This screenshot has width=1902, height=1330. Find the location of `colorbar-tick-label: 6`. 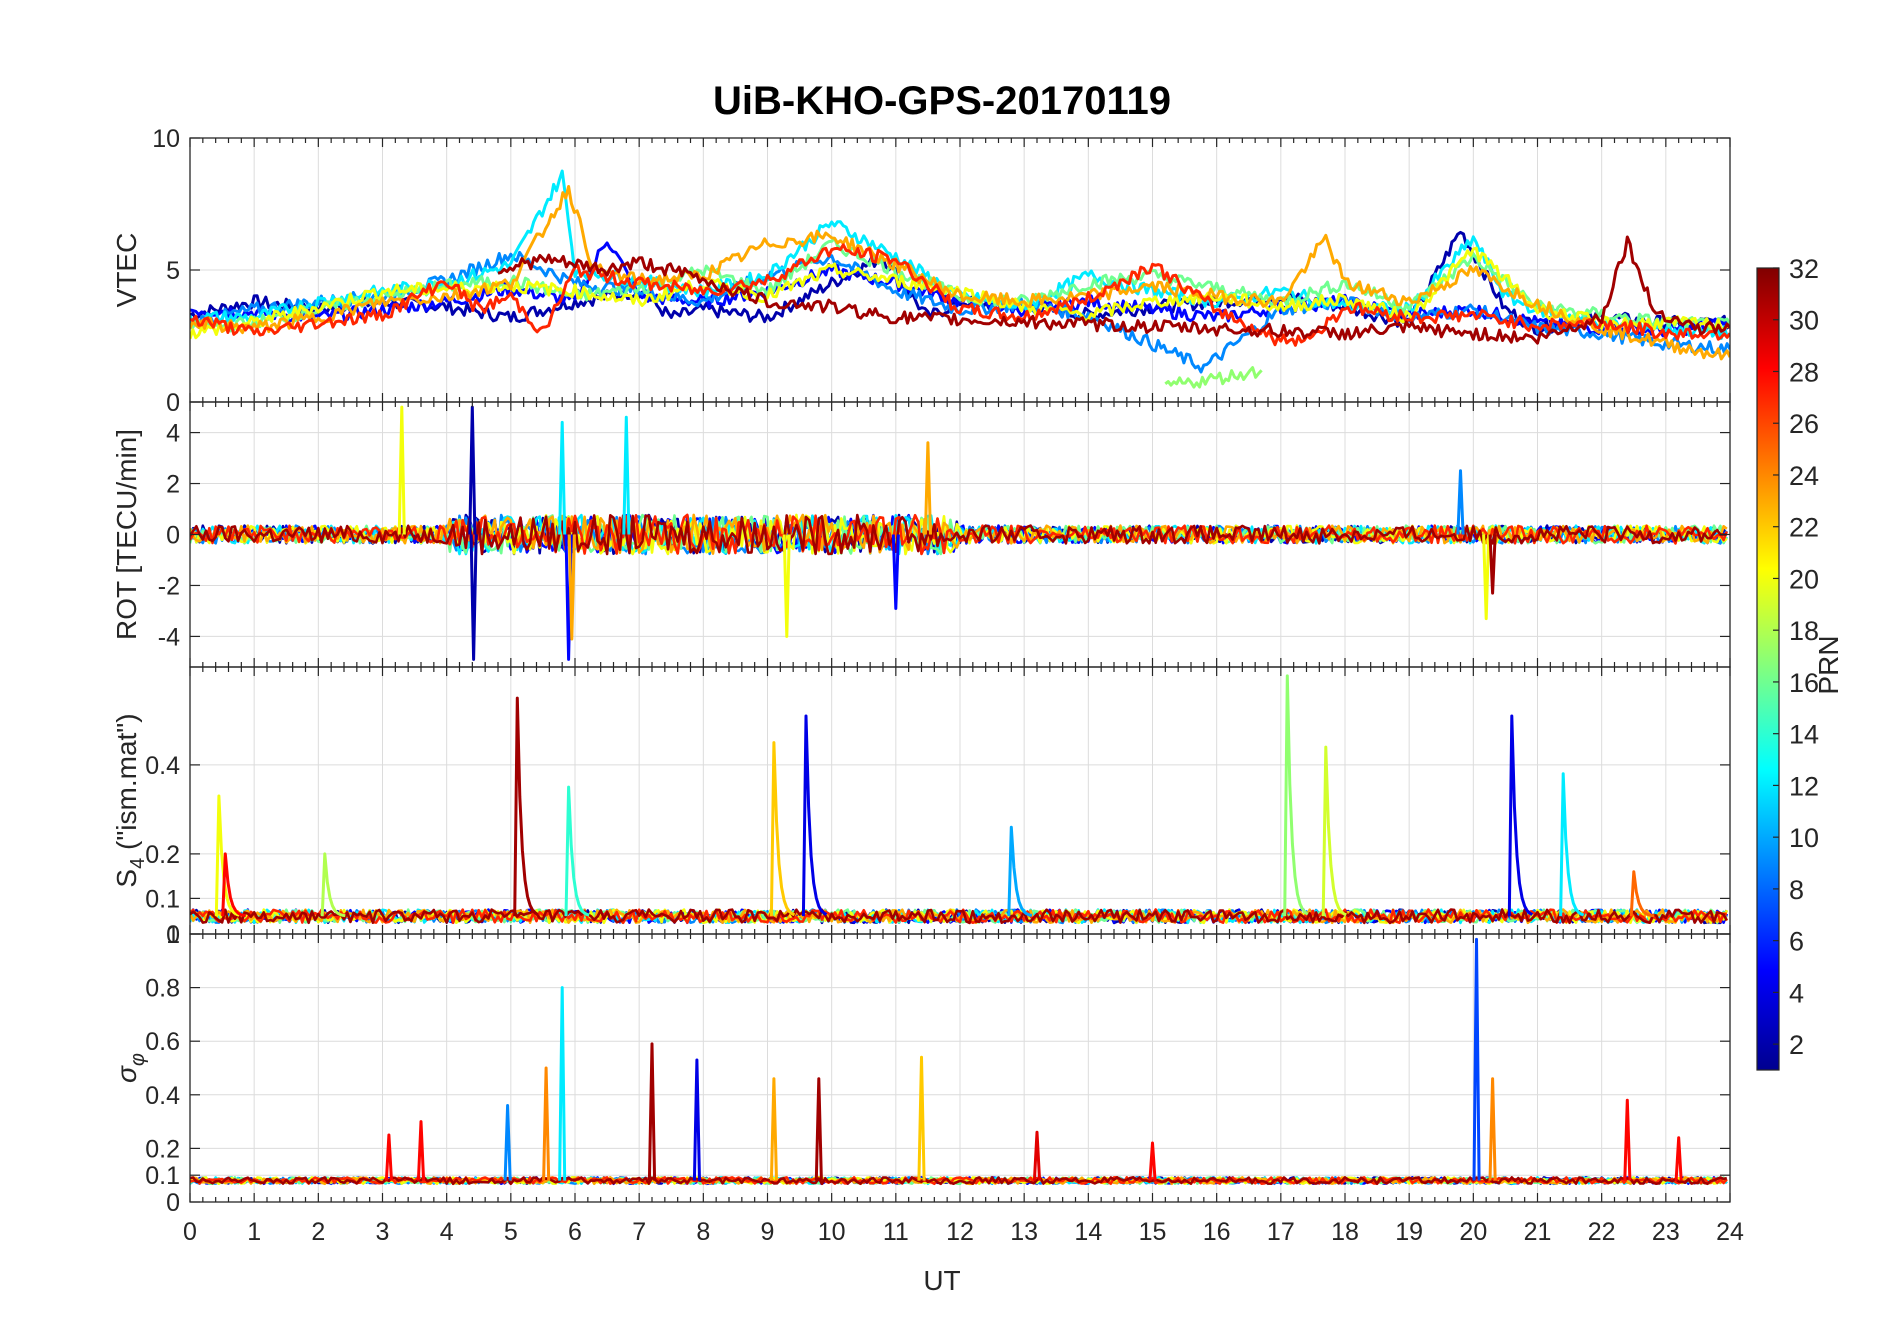

colorbar-tick-label: 6 is located at coordinates (1796, 942).